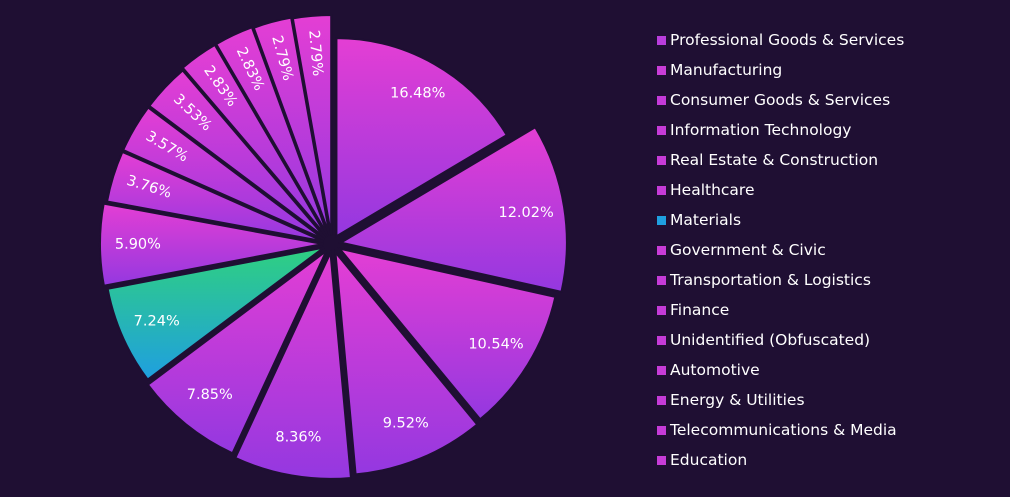 This screenshot has height=497, width=1010. Describe the element at coordinates (832, 220) in the screenshot. I see `legend-item: Materials` at that location.